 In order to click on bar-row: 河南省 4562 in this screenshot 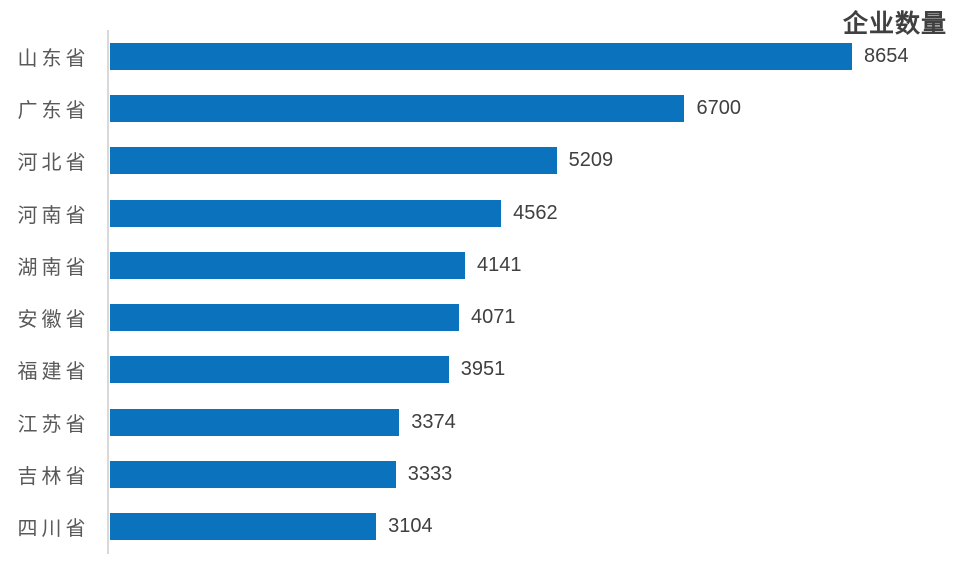, I will do `click(479, 213)`.